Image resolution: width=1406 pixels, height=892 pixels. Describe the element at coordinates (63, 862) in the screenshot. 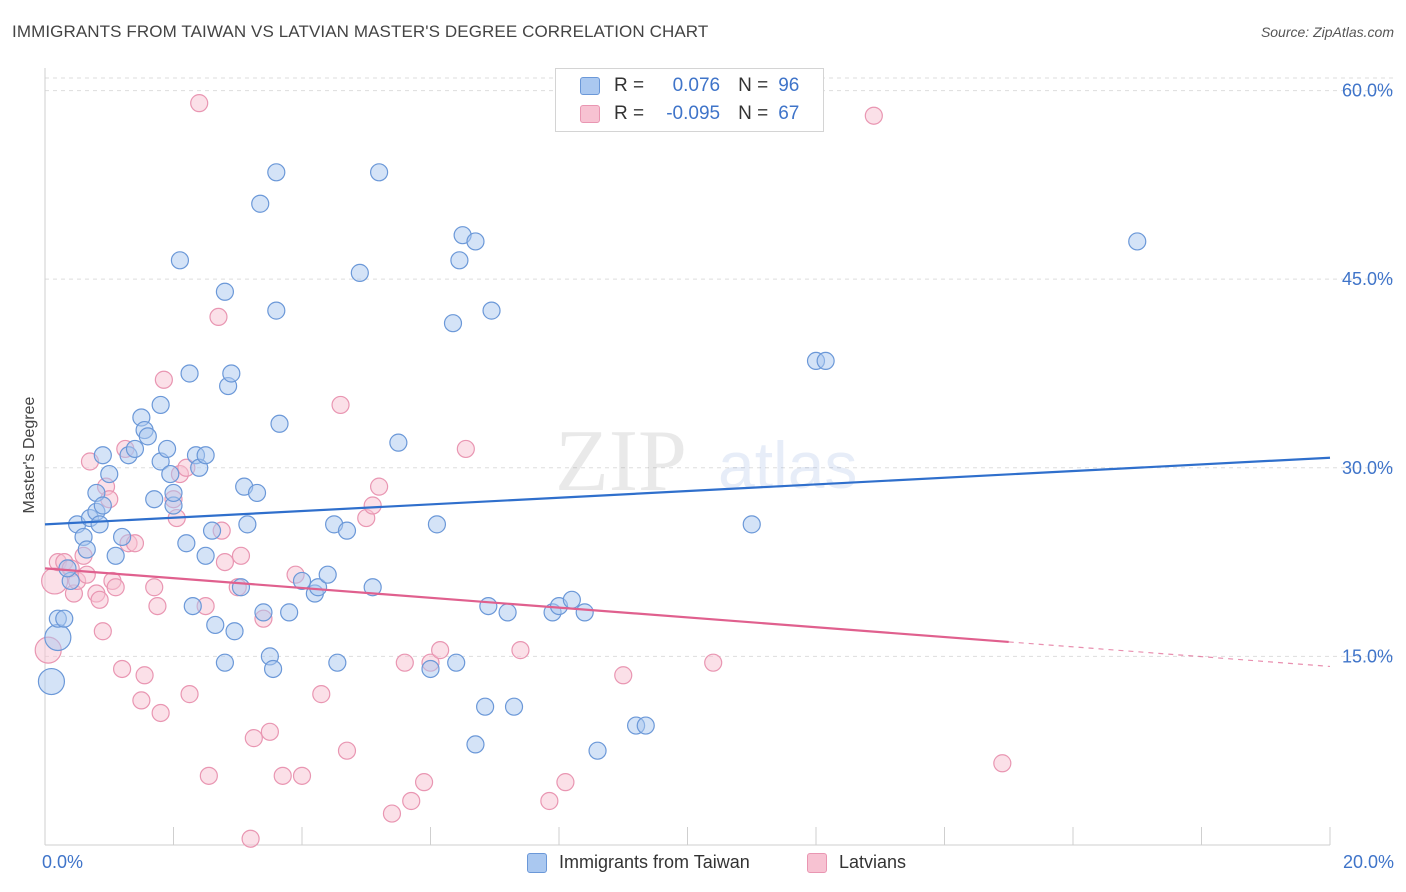

I see `x-min-label: 0.0%` at that location.